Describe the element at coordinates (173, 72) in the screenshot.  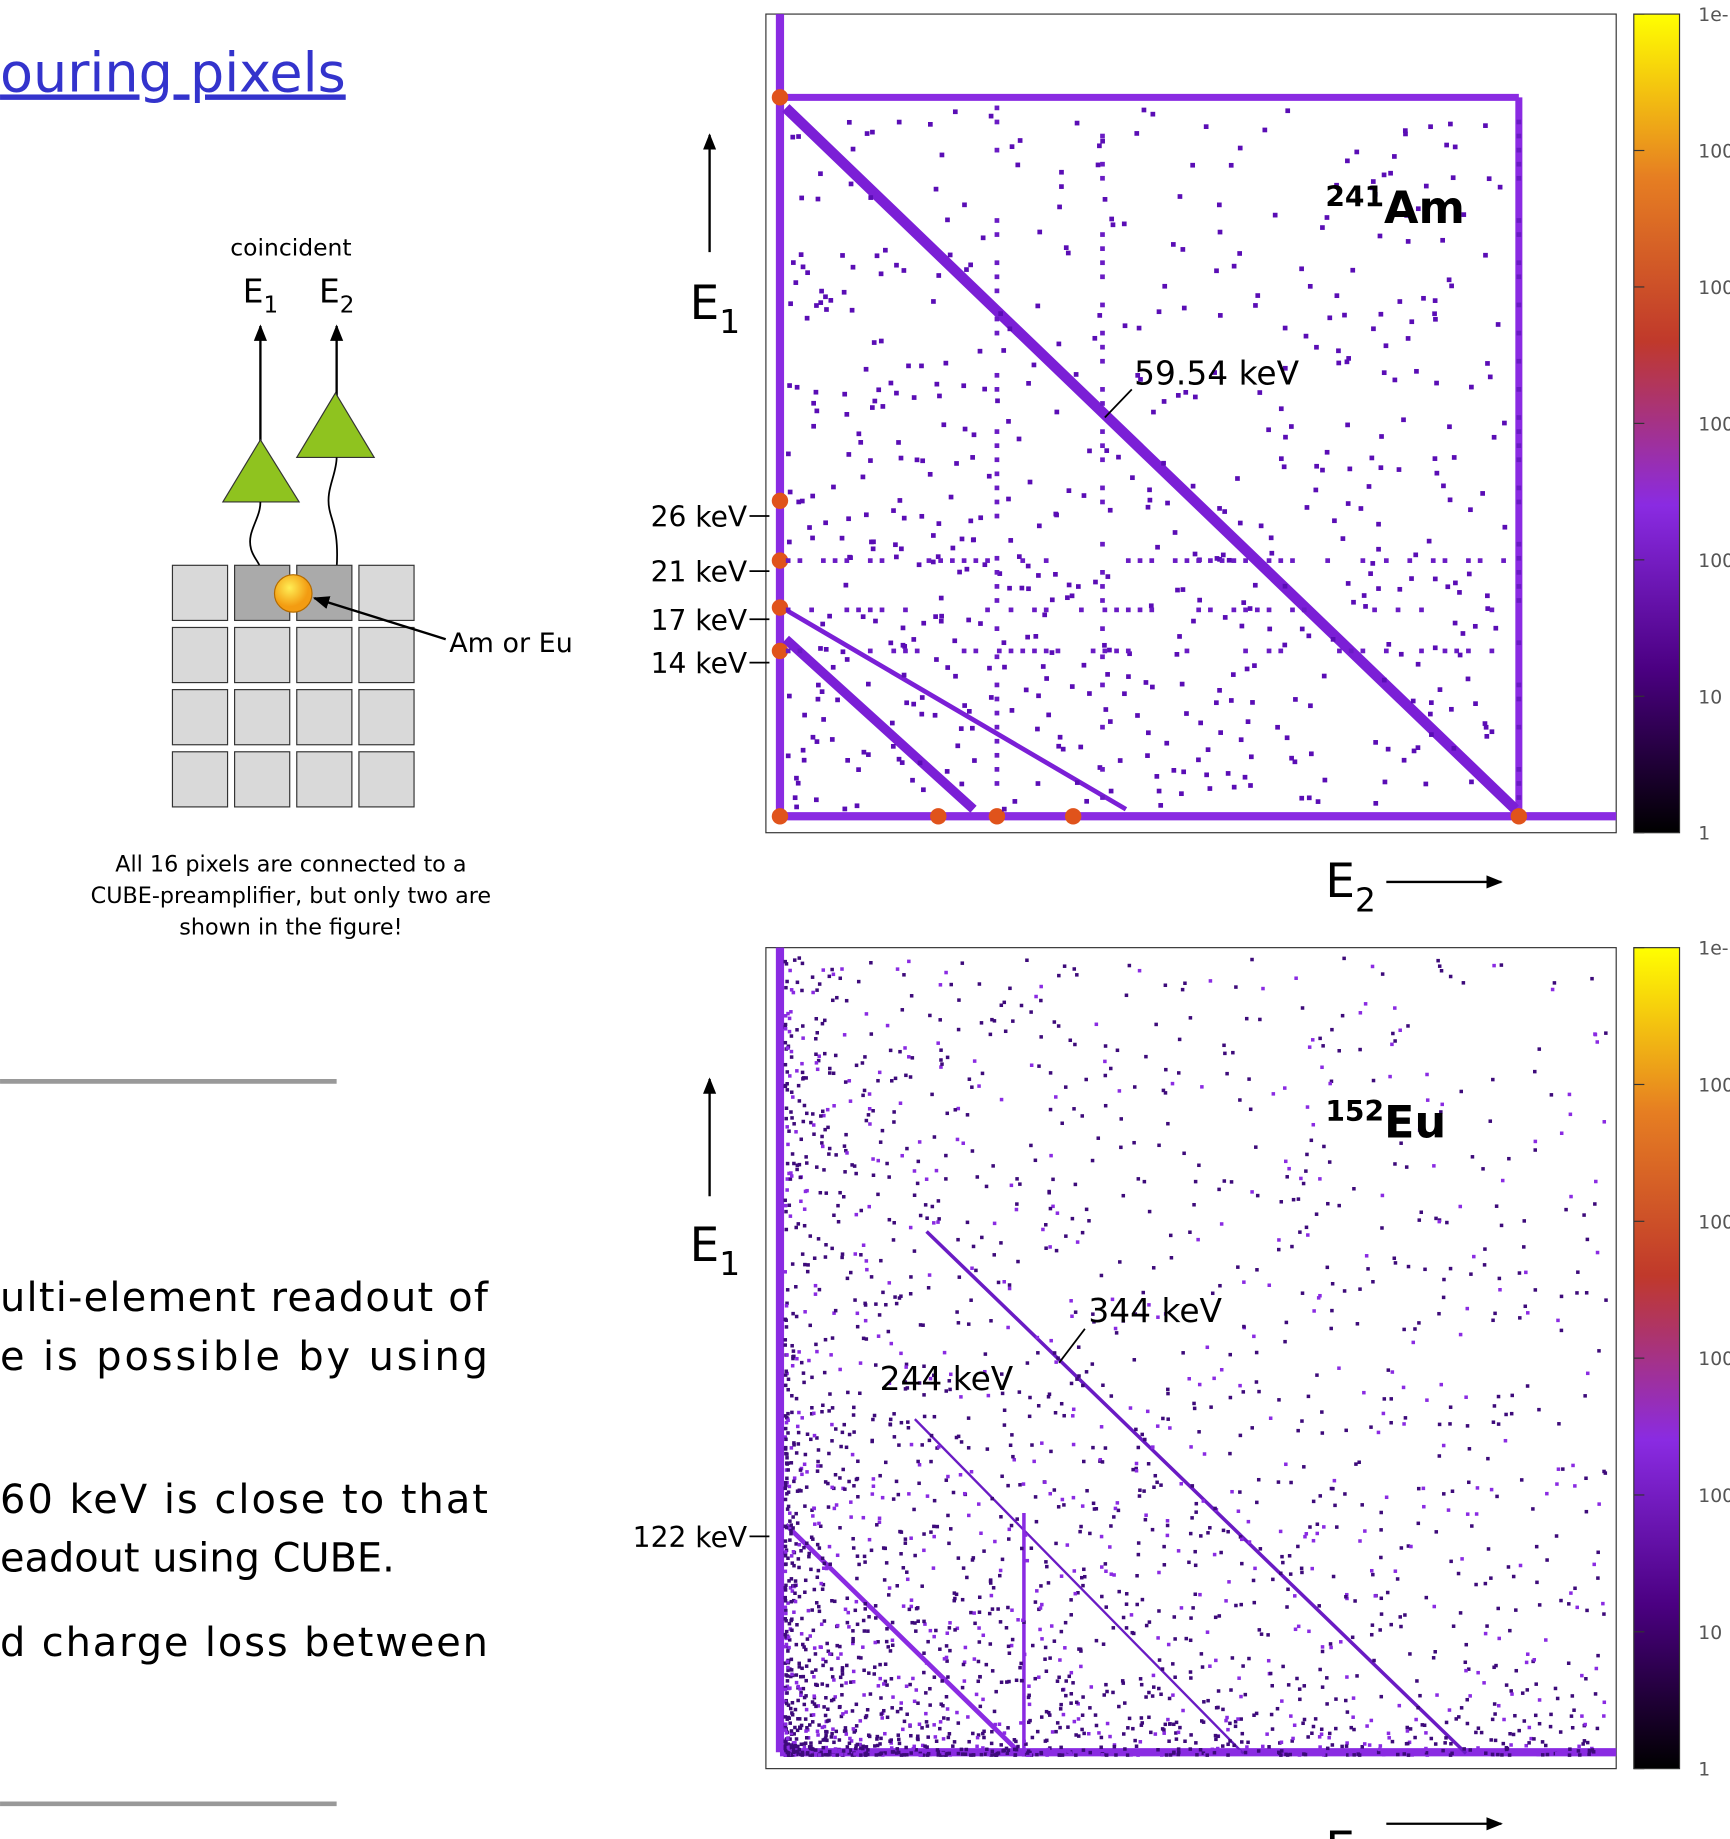
I see `title: ouring pixels` at that location.